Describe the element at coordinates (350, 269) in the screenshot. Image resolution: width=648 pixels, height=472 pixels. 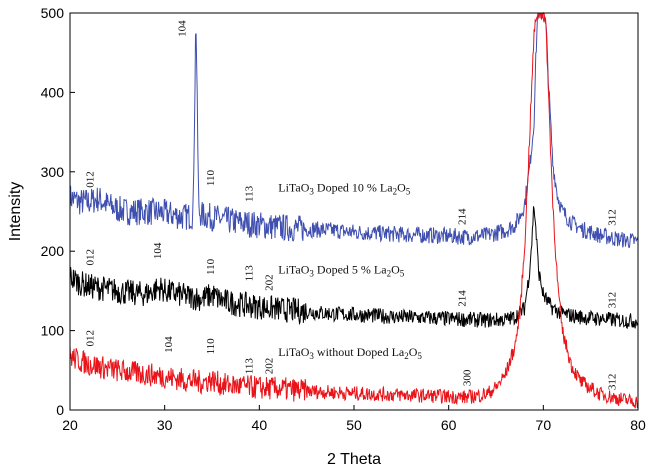
I see `series-label-text: Doped 5 % La` at that location.